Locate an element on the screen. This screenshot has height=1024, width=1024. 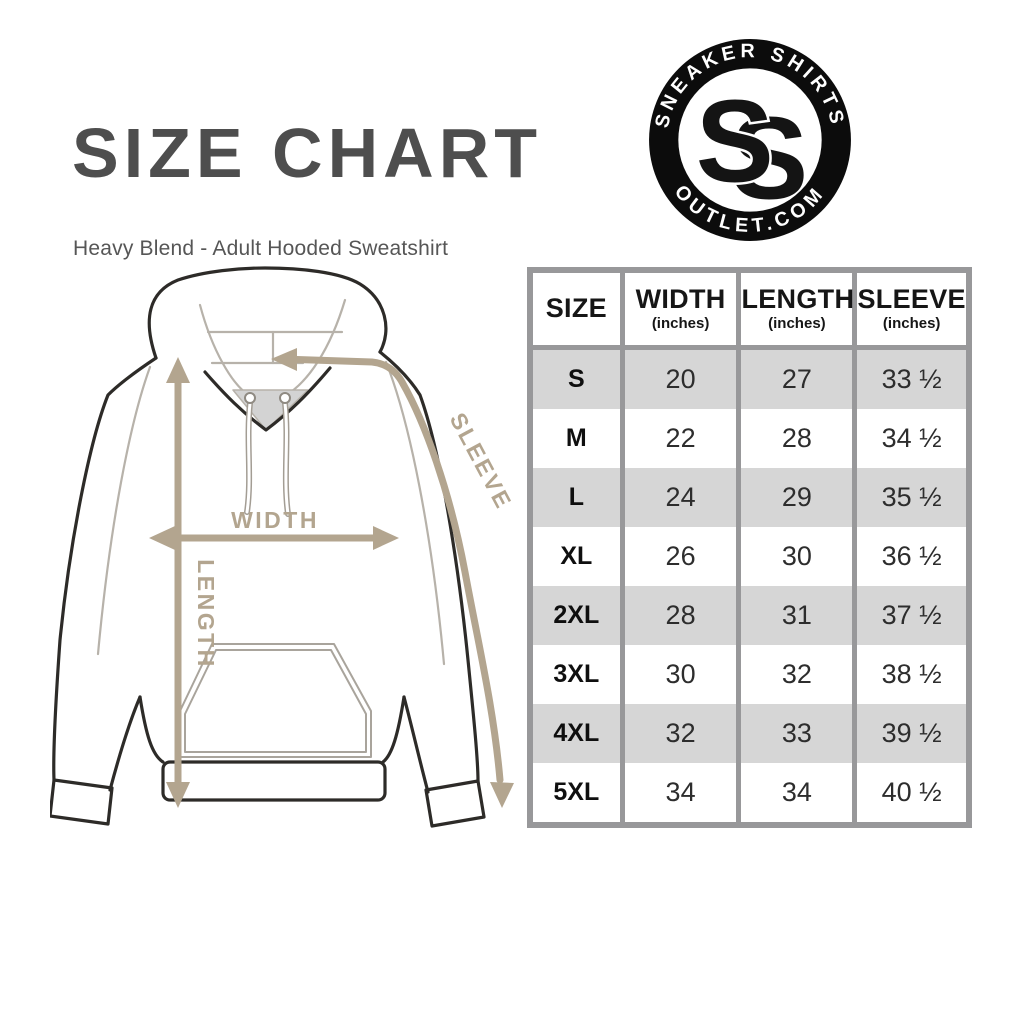
left-cuff is located at coordinates (82, 802).